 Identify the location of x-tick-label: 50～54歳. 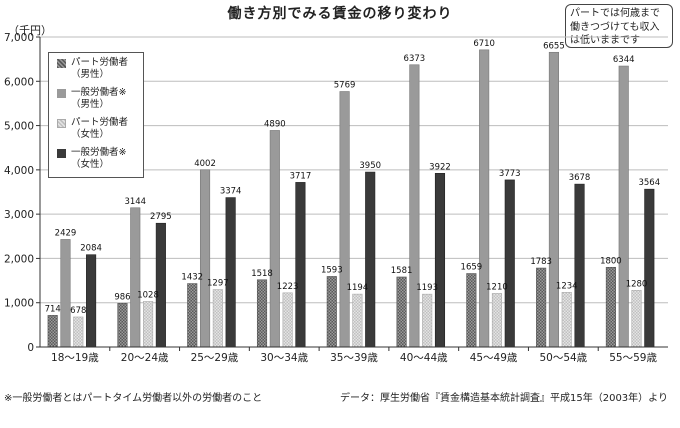
(563, 358).